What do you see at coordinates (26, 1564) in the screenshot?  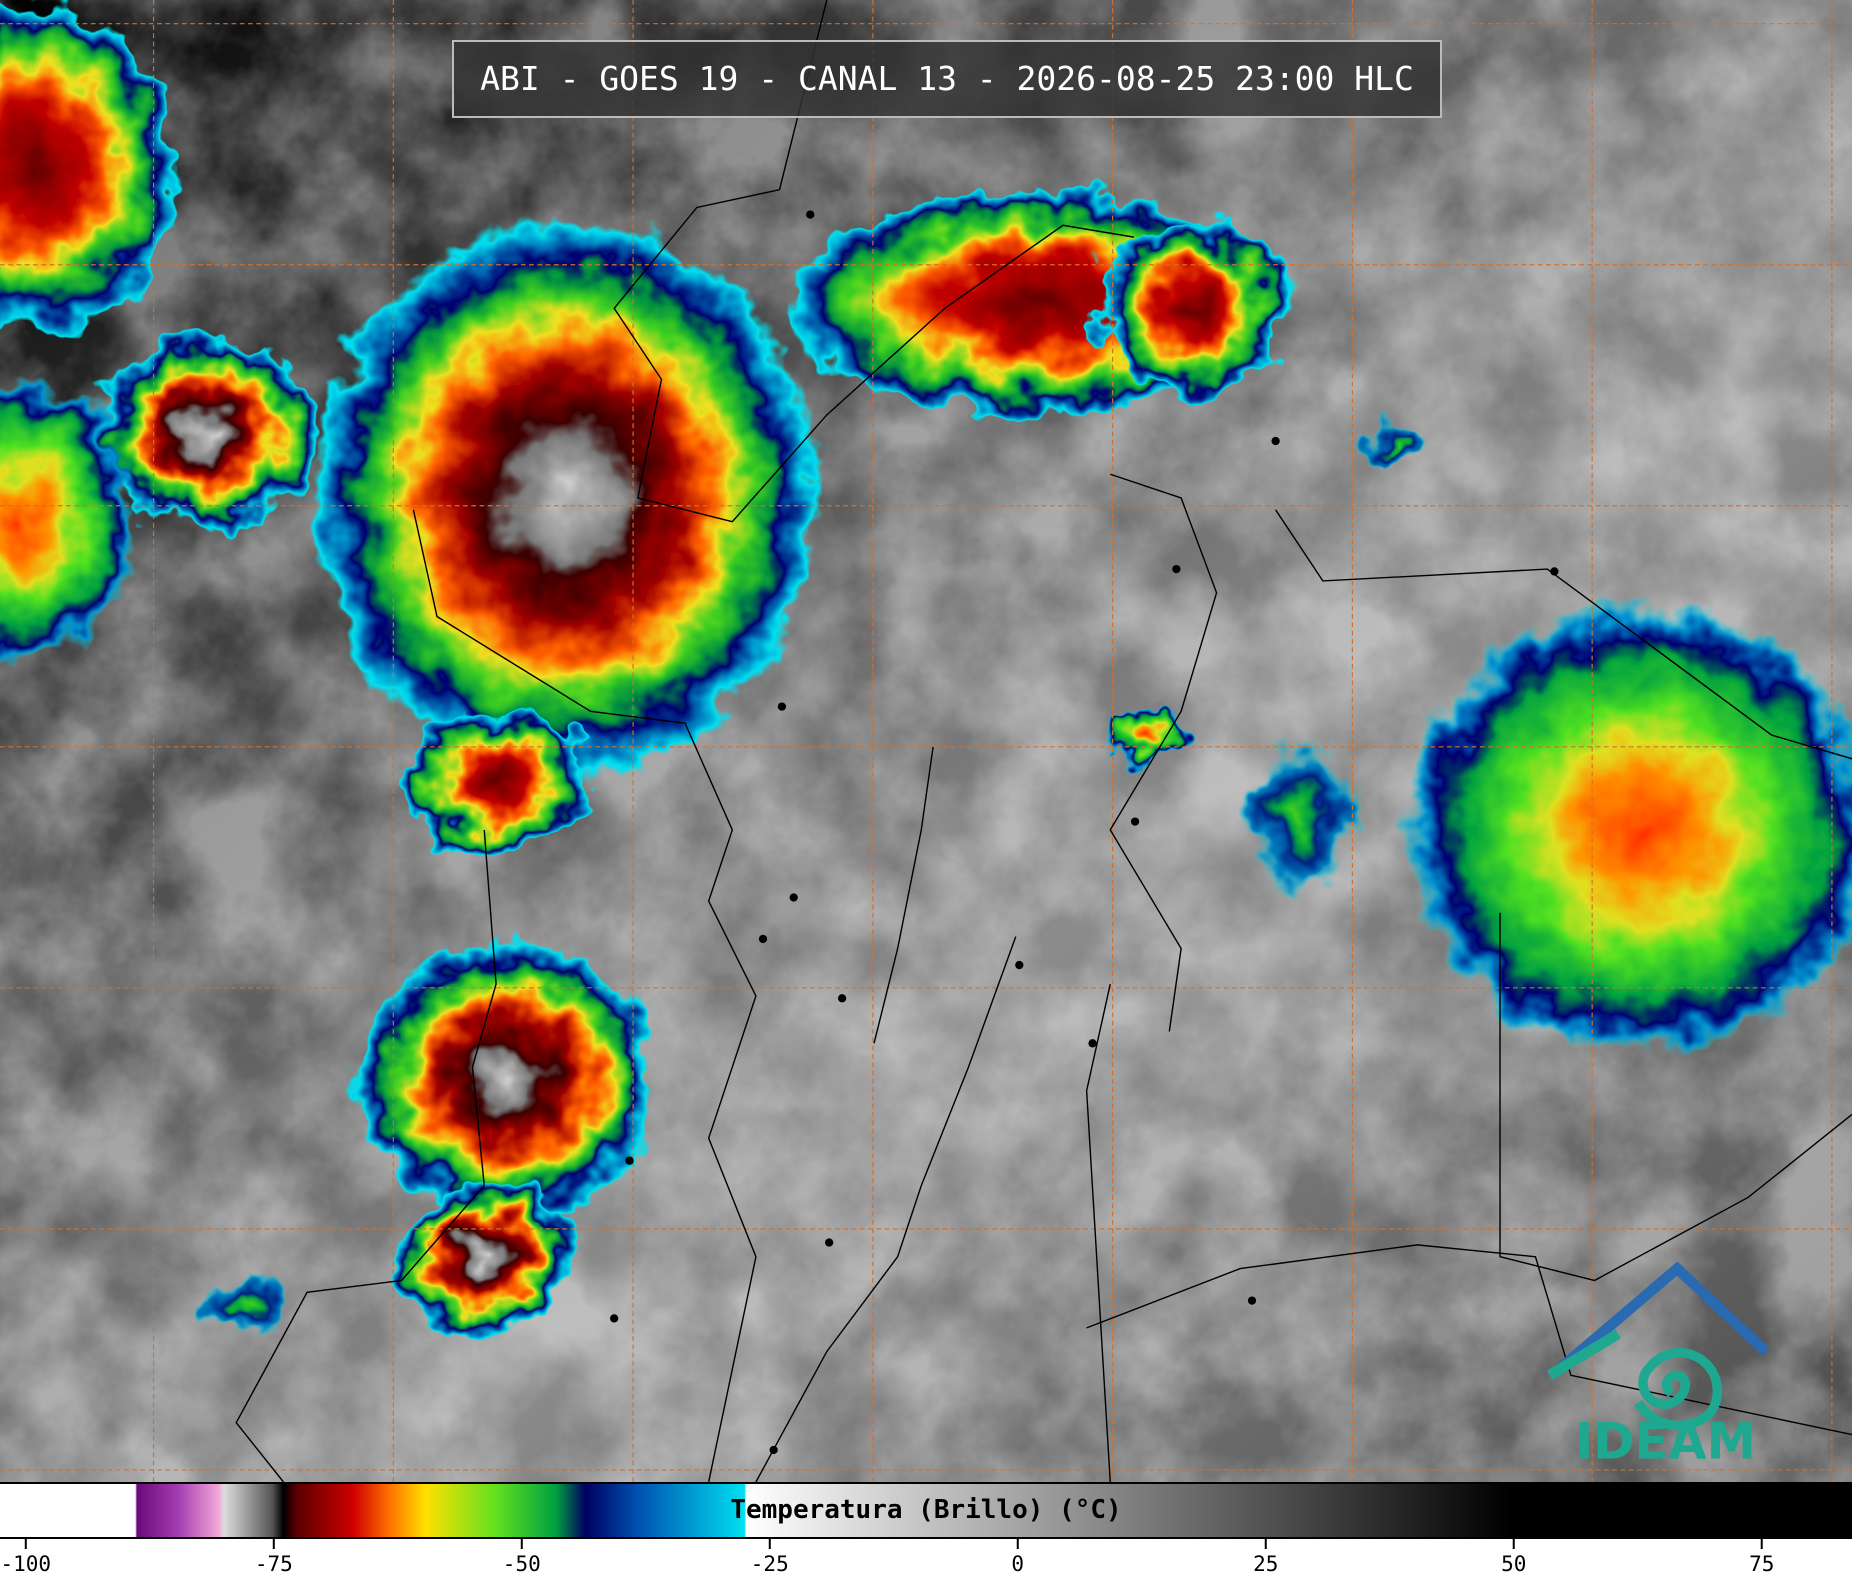 I see `tick-label: -100` at bounding box center [26, 1564].